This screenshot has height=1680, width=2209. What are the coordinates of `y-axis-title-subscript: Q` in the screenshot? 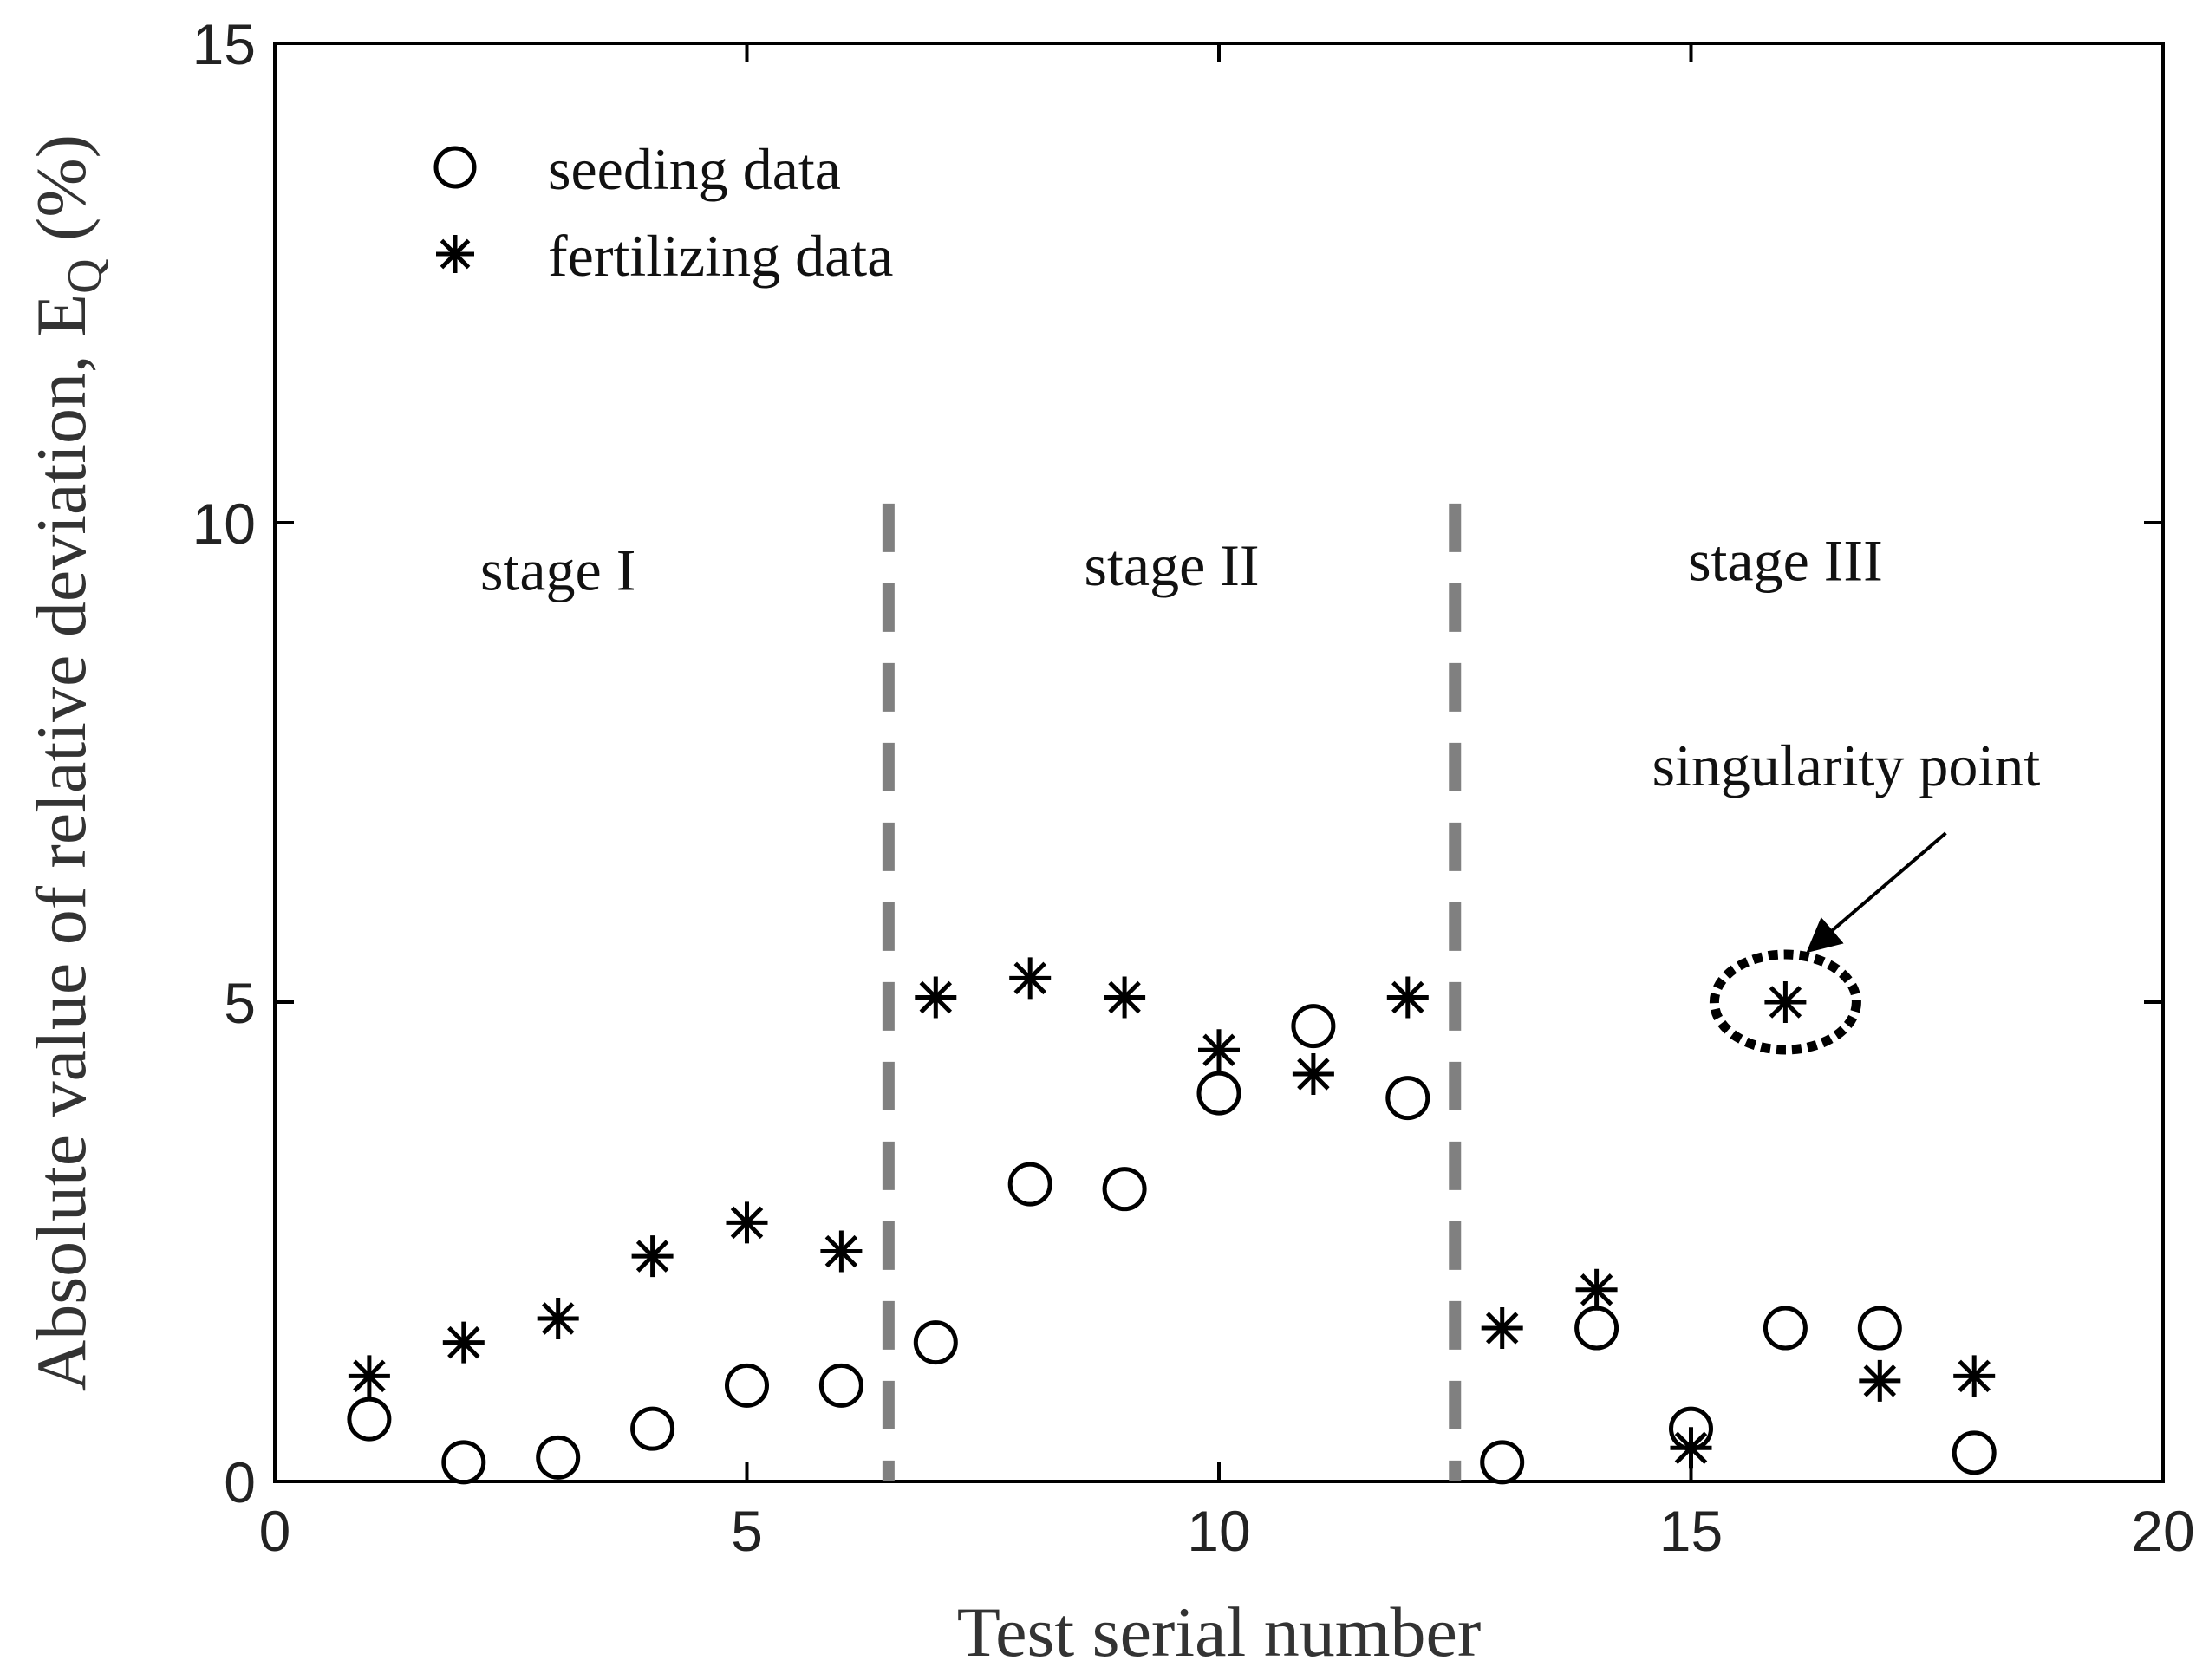 It's located at (85, 275).